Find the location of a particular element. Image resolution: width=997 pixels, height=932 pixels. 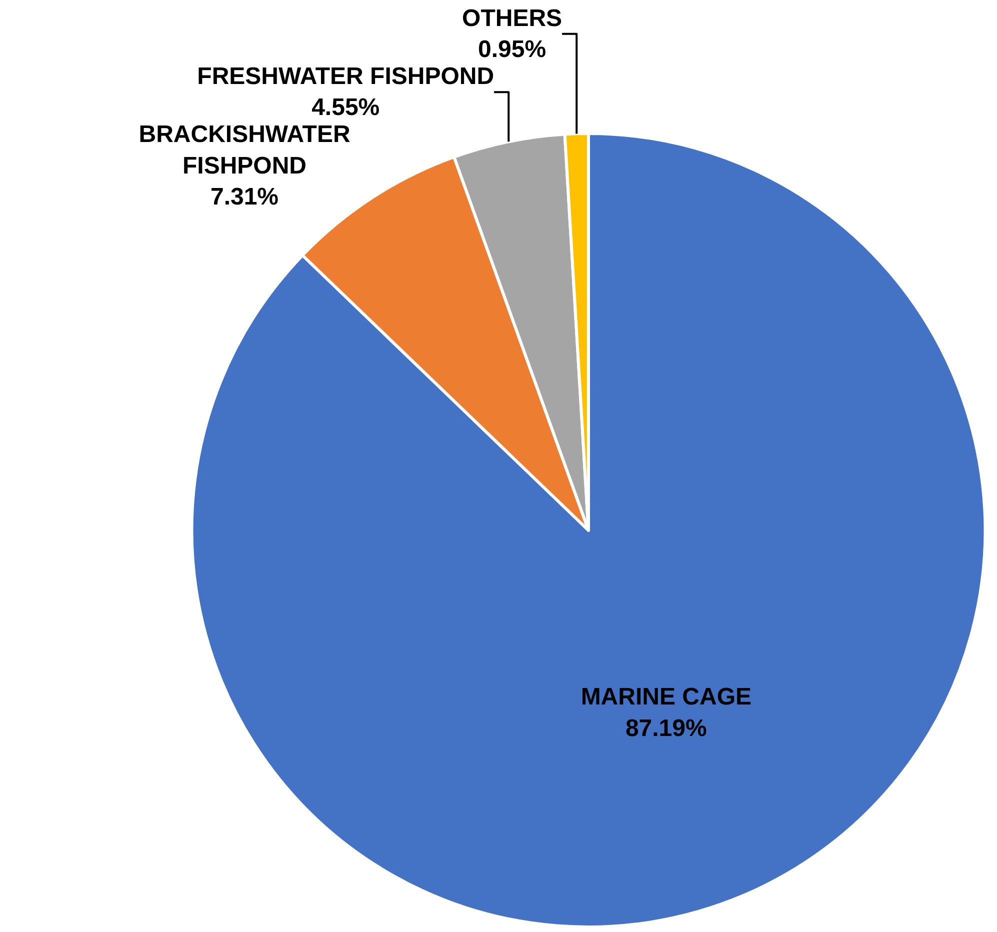

data-label: 4.55% is located at coordinates (346, 108).